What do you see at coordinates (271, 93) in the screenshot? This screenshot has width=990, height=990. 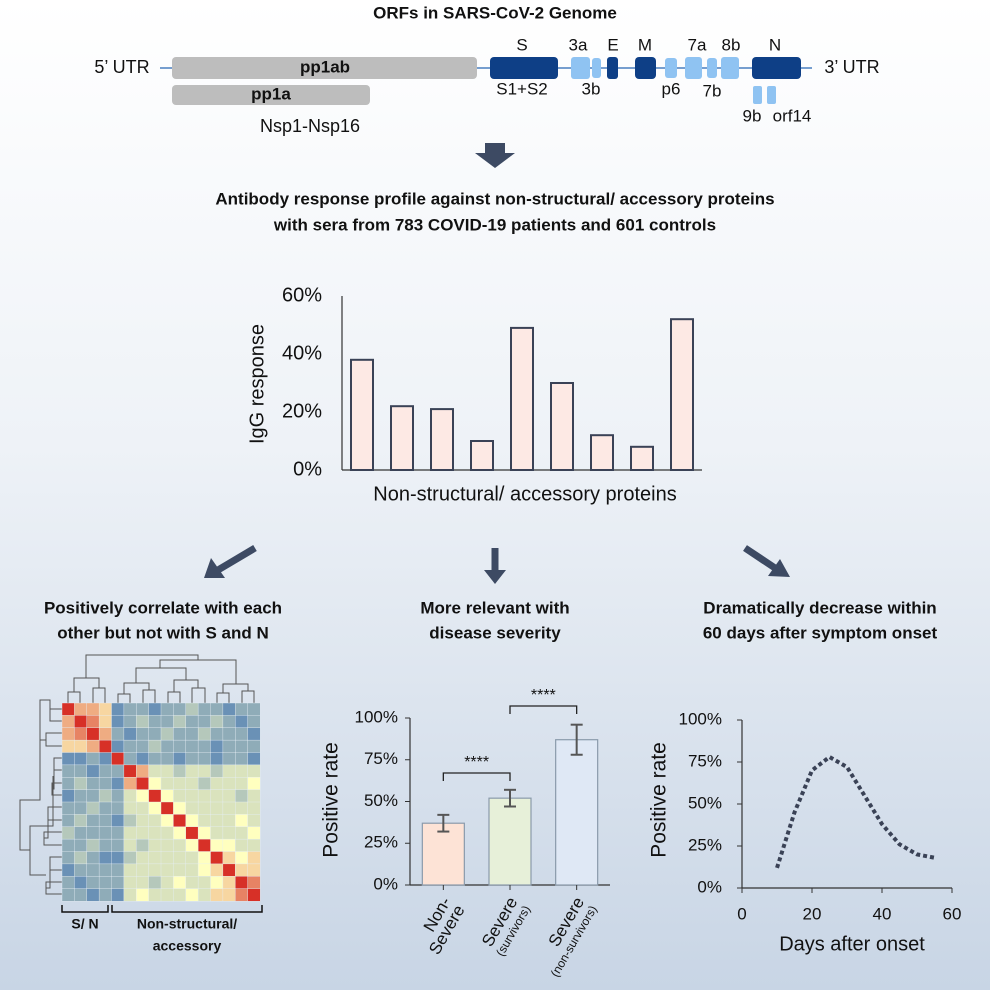 I see `orf-label: pp1a` at bounding box center [271, 93].